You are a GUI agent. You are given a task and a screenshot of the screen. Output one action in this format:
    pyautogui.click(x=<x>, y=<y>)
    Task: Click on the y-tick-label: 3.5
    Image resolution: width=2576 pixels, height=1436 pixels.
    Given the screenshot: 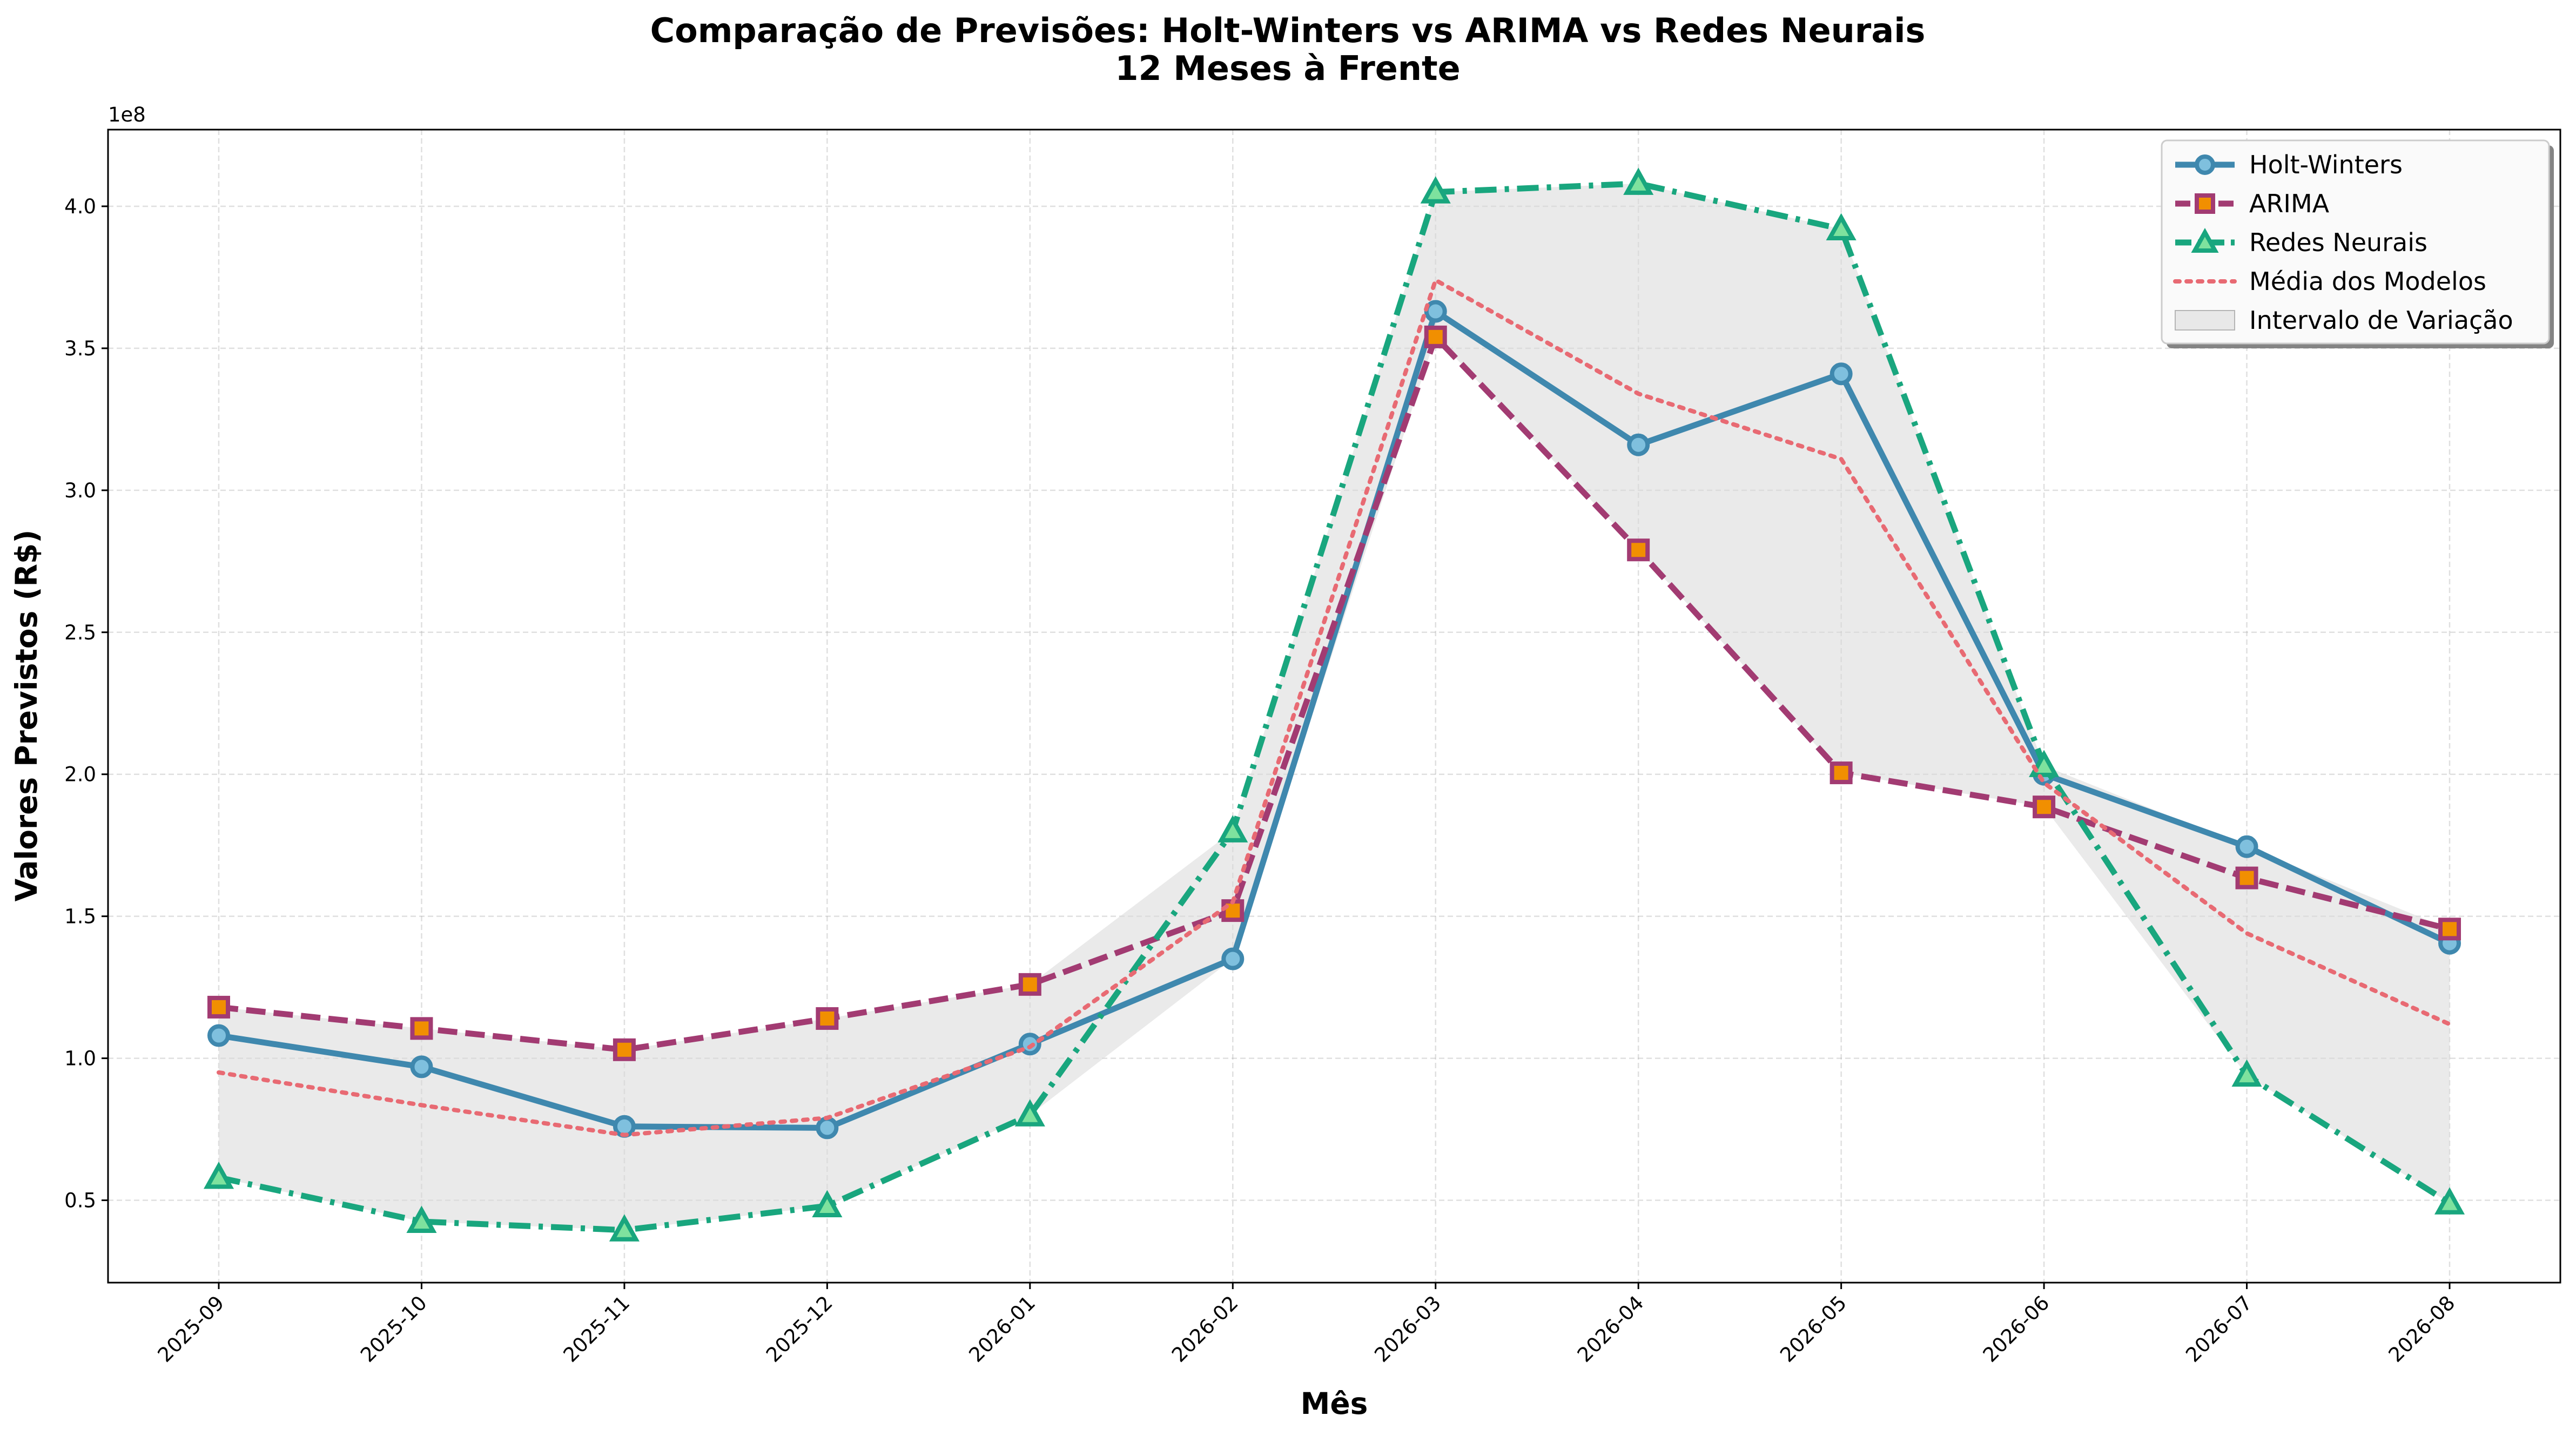 What is the action you would take?
    pyautogui.click(x=80, y=348)
    